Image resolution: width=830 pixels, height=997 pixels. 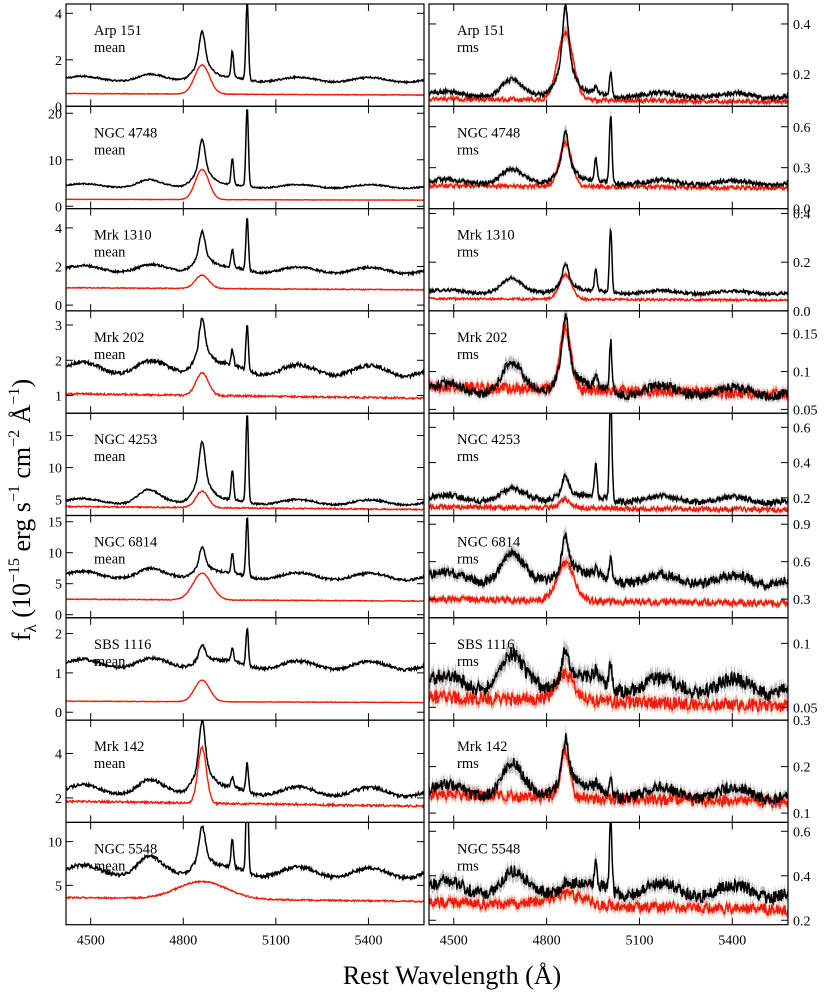 I want to click on y-axis-title-cm: cm, so click(x=21, y=466).